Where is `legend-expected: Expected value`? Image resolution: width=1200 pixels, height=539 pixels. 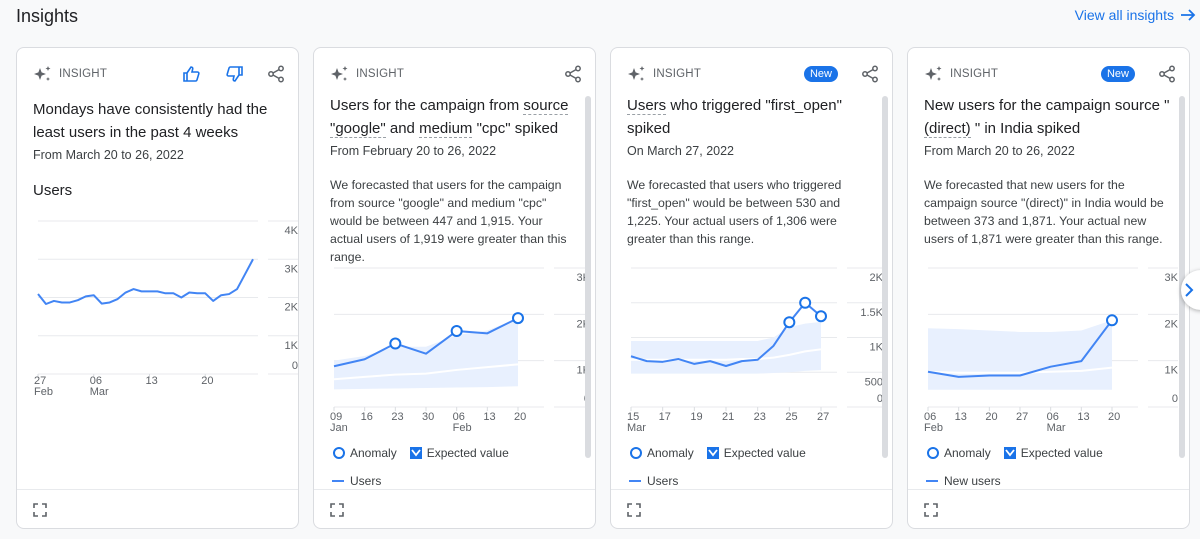 legend-expected: Expected value is located at coordinates (1061, 453).